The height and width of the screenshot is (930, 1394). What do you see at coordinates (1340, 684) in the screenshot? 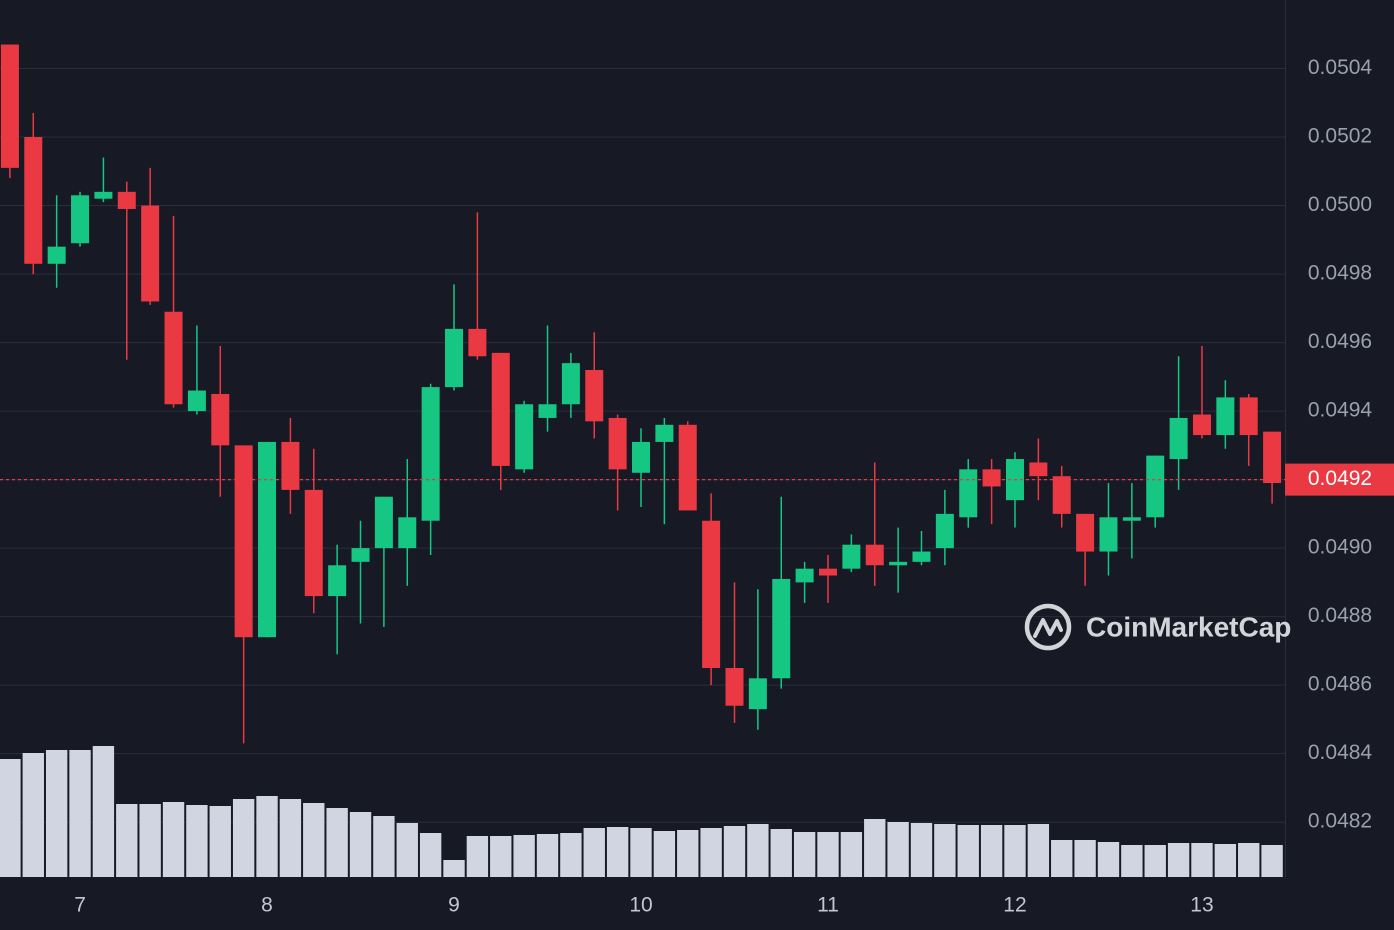
I see `y-tick-label: 0.0486` at bounding box center [1340, 684].